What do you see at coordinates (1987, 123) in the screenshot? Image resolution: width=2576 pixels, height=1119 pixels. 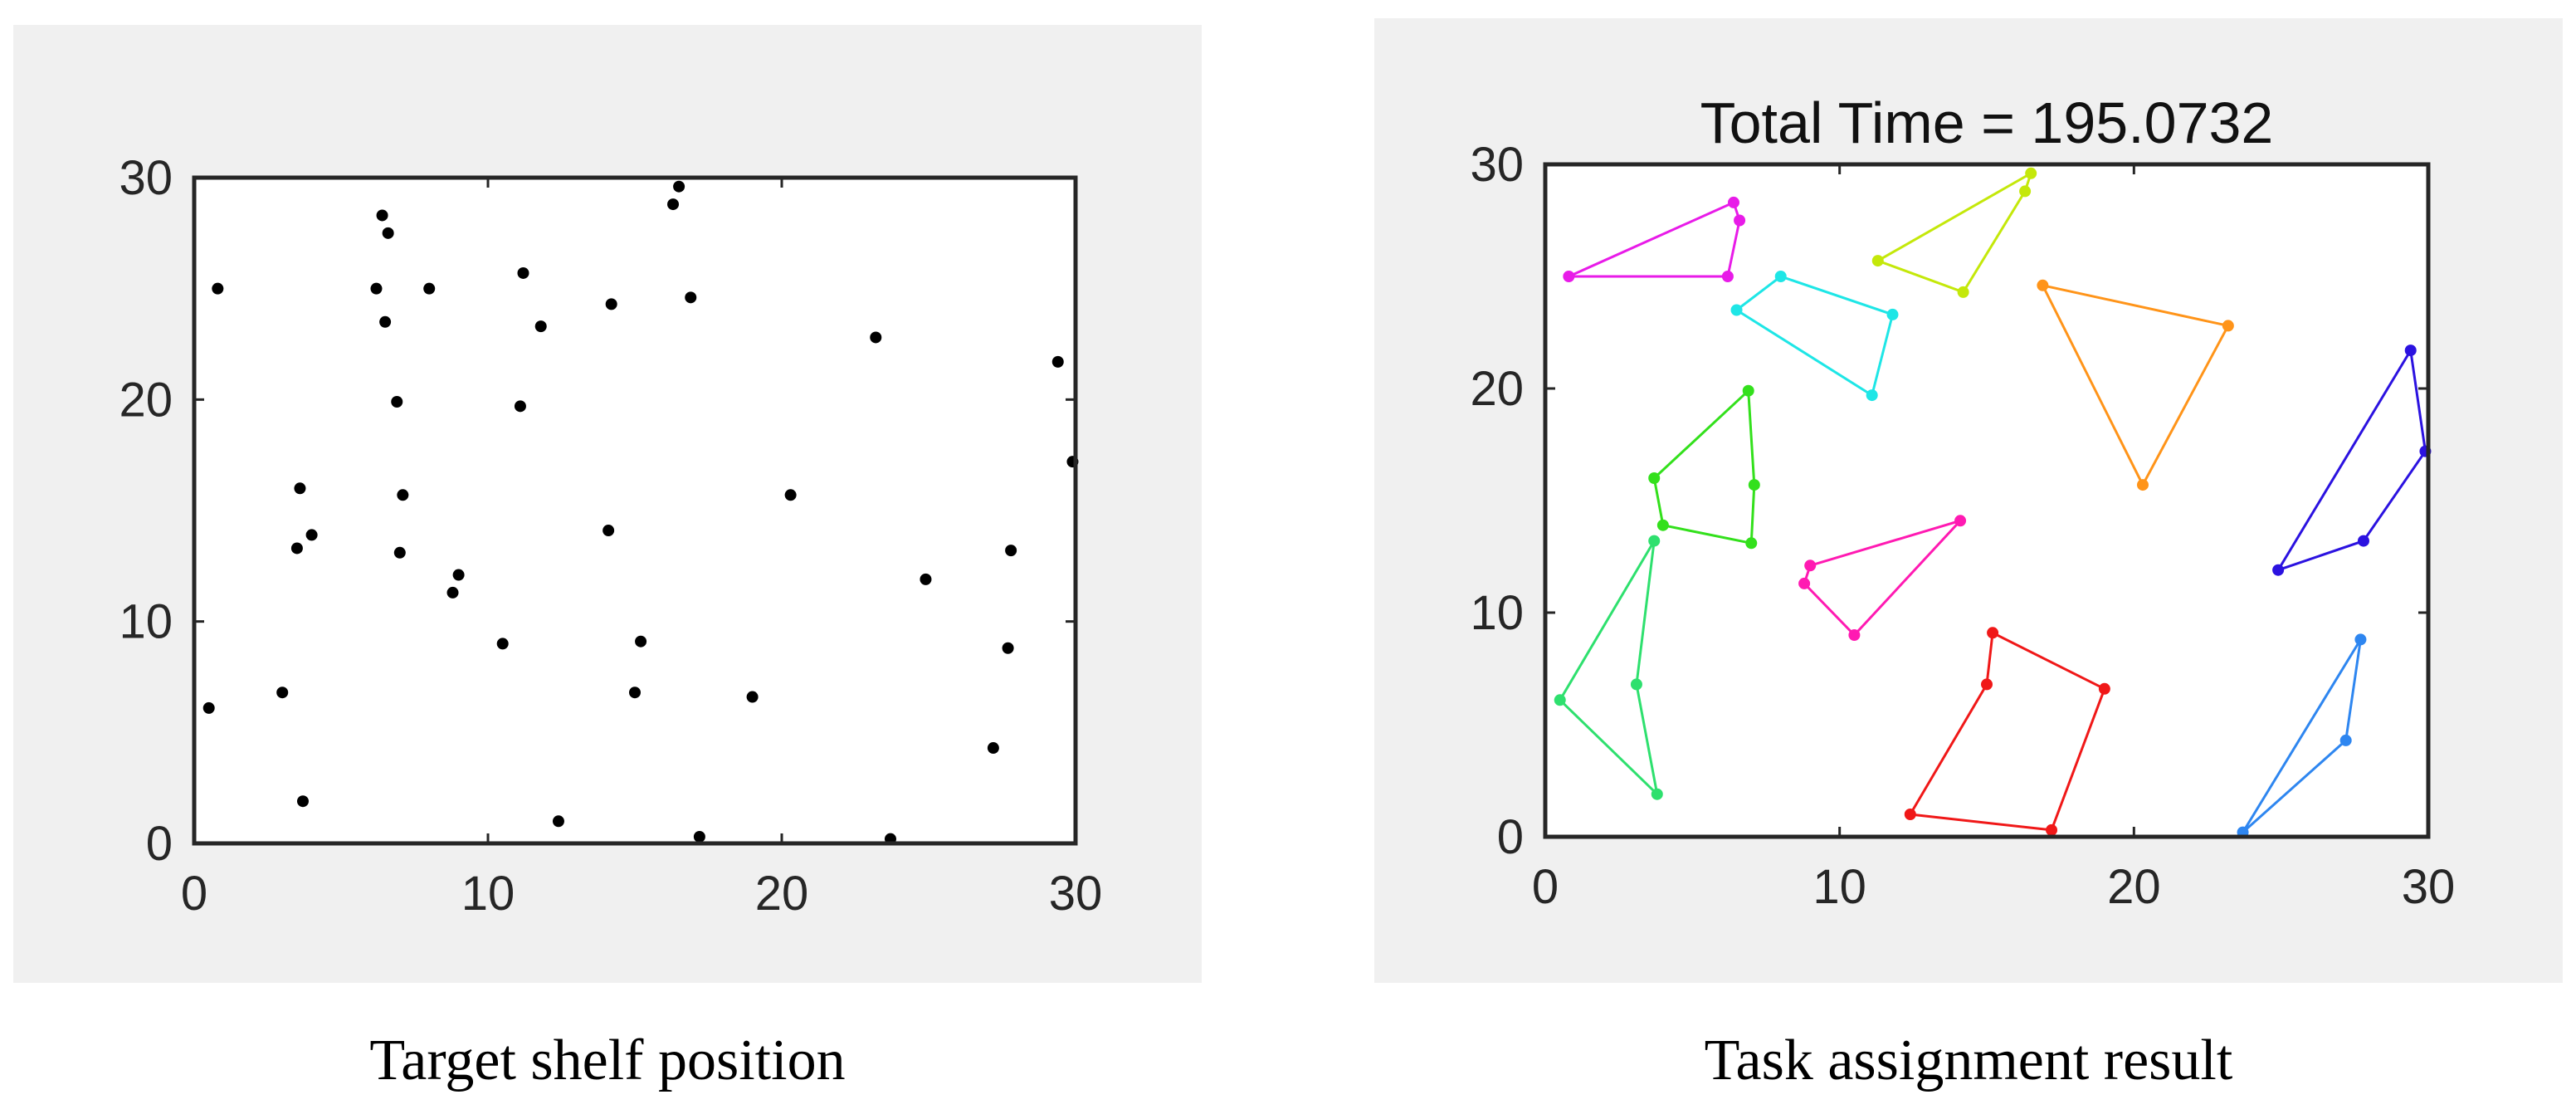 I see `chart-title: Total Time = 195.0732` at bounding box center [1987, 123].